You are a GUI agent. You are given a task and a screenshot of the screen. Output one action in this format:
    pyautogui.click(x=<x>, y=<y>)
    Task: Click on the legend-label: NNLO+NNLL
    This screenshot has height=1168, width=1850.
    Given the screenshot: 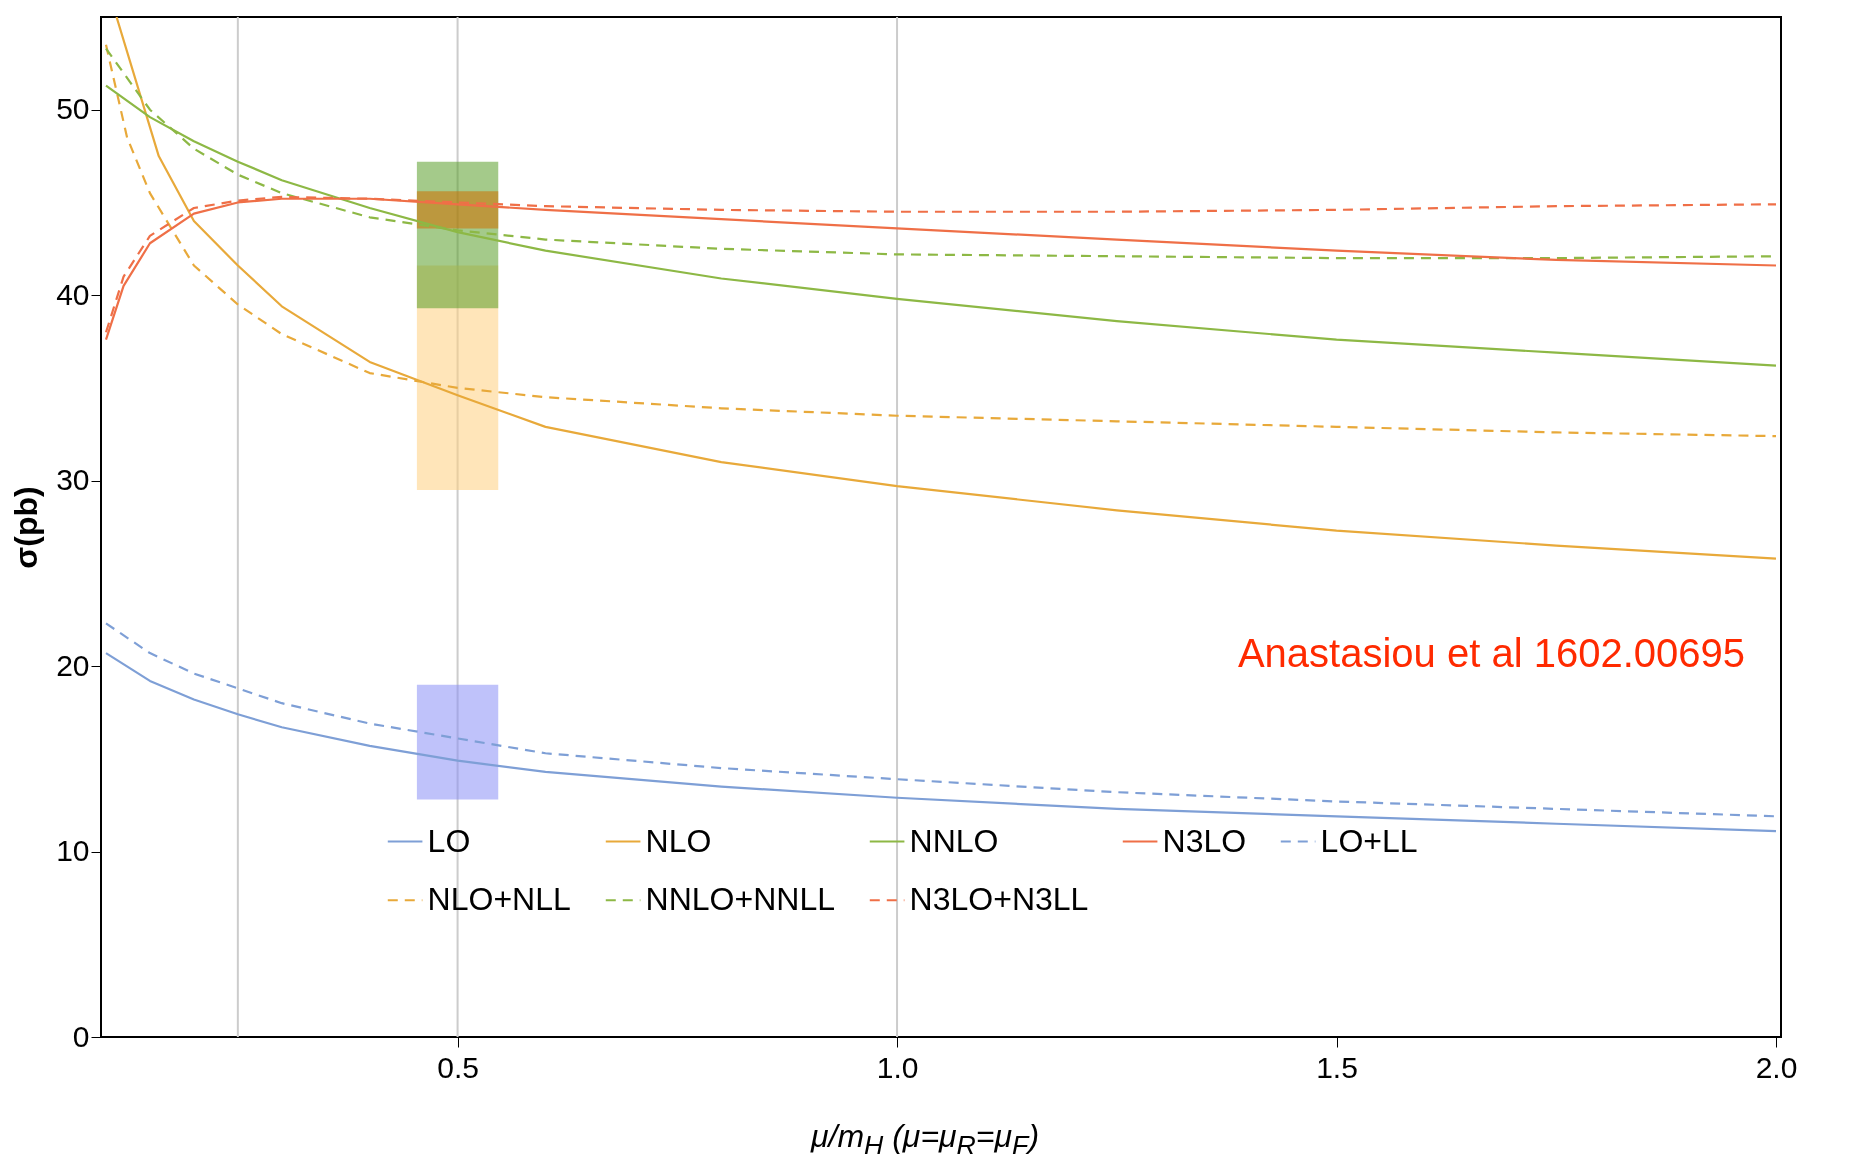 What is the action you would take?
    pyautogui.click(x=740, y=899)
    